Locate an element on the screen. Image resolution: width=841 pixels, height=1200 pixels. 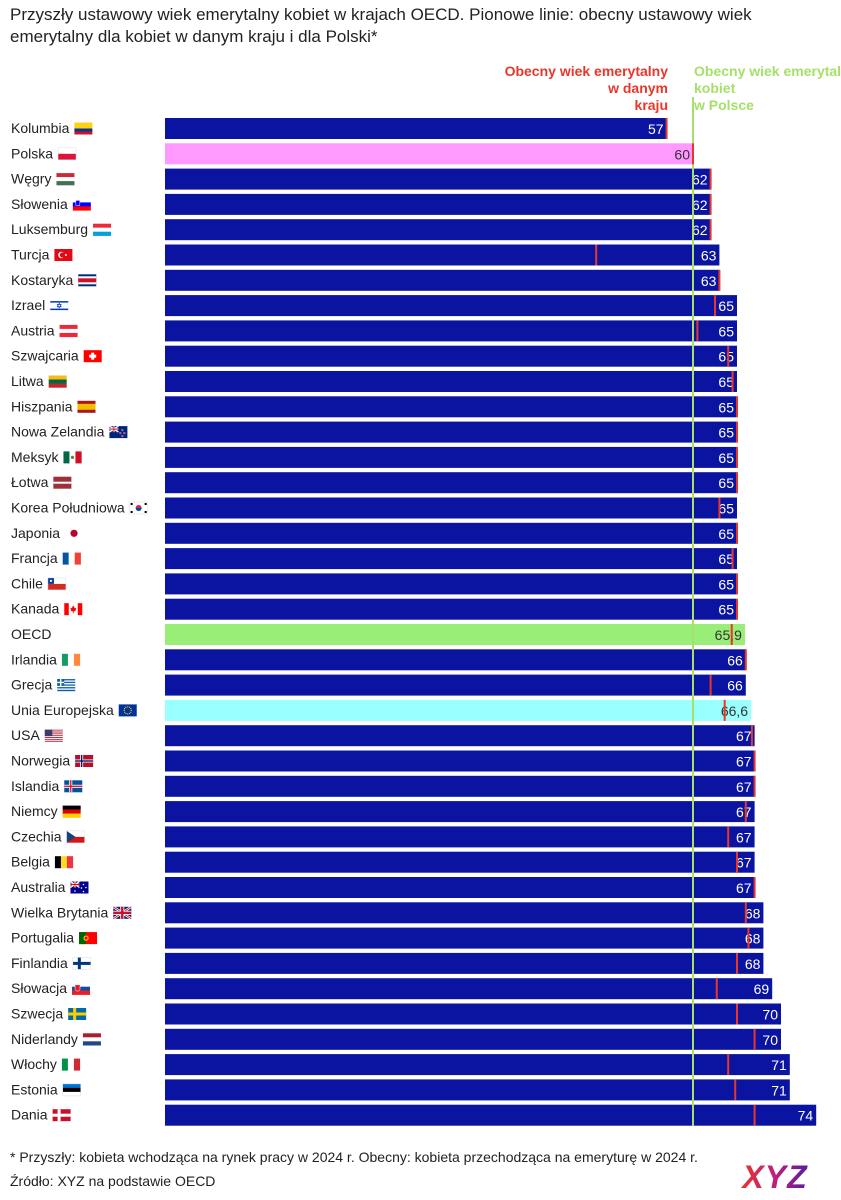
value-label-japonia: 65 is located at coordinates (726, 534).